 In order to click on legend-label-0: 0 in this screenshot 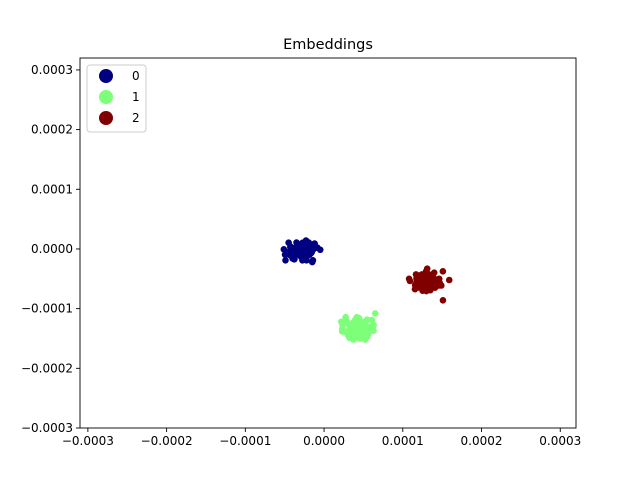, I will do `click(136, 76)`.